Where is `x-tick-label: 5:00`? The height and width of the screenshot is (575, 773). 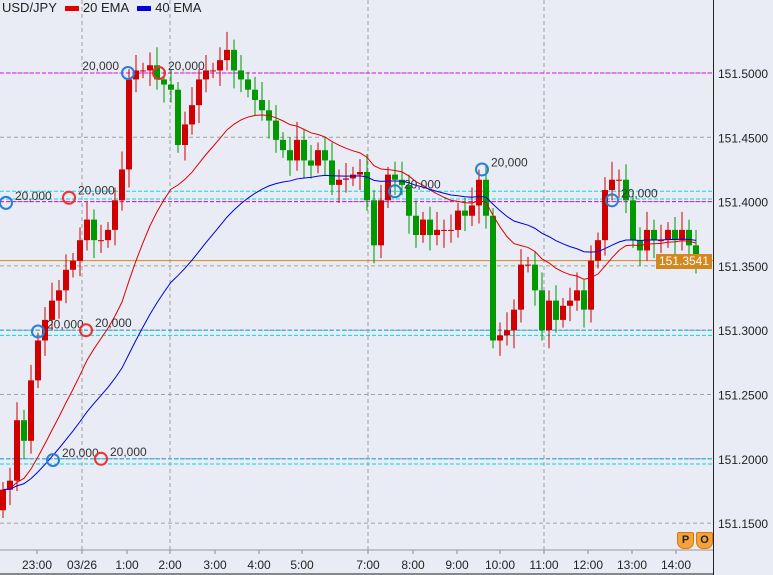
x-tick-label: 5:00 is located at coordinates (302, 565).